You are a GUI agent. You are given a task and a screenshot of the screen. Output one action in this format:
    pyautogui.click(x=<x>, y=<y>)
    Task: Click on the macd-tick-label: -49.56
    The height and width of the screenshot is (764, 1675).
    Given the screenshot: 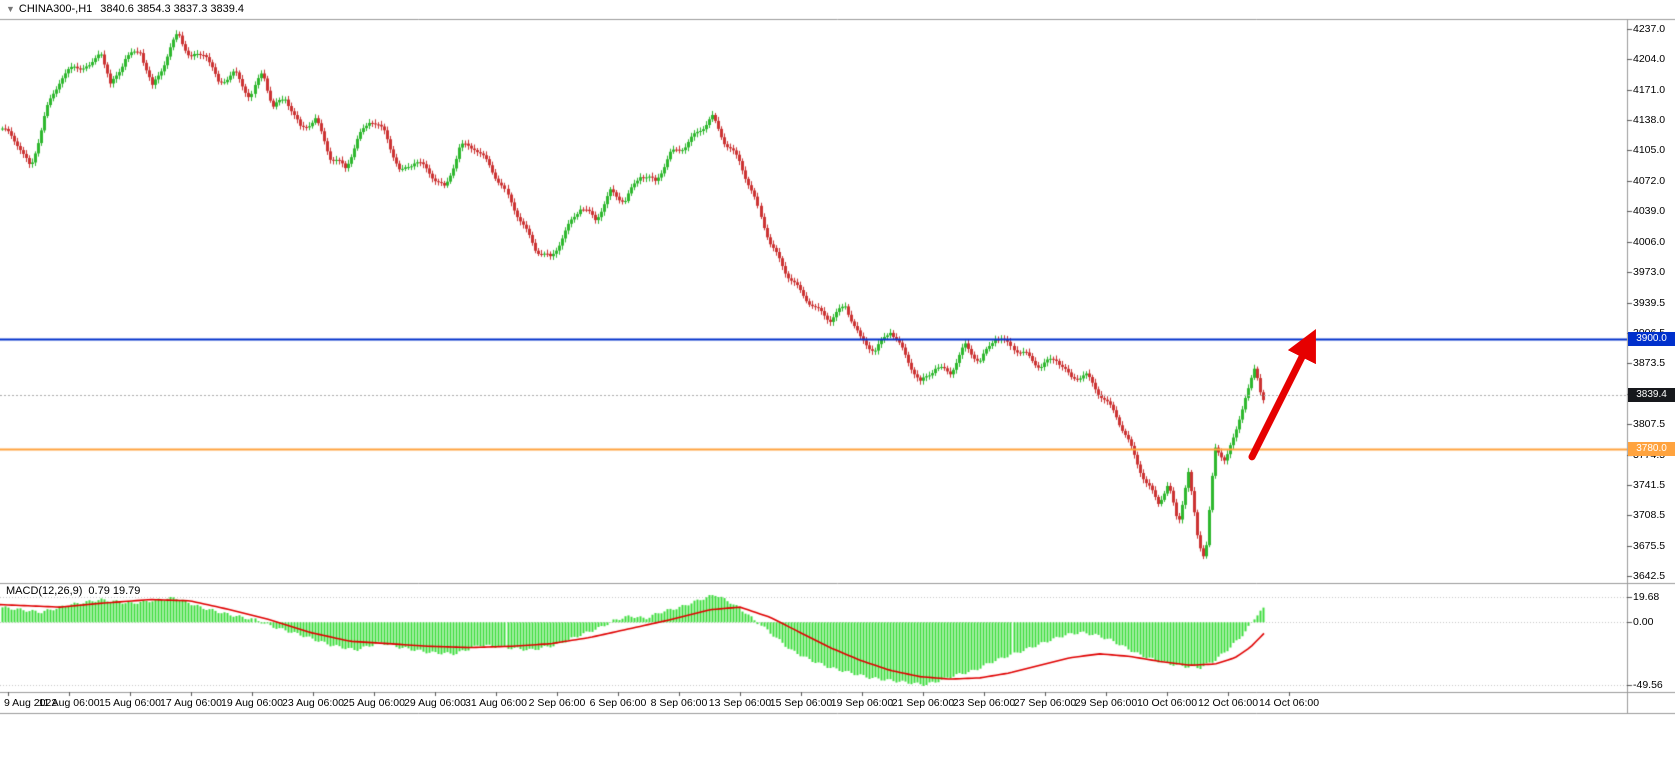 What is the action you would take?
    pyautogui.click(x=1648, y=684)
    